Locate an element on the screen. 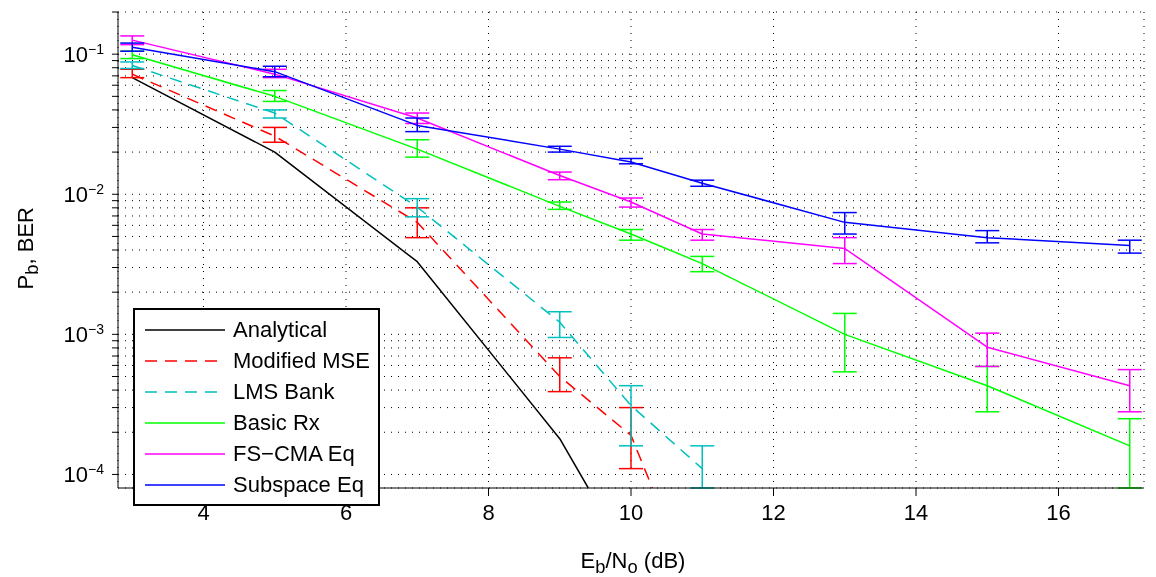 The height and width of the screenshot is (577, 1156). legend-label: Basic Rx is located at coordinates (276, 422).